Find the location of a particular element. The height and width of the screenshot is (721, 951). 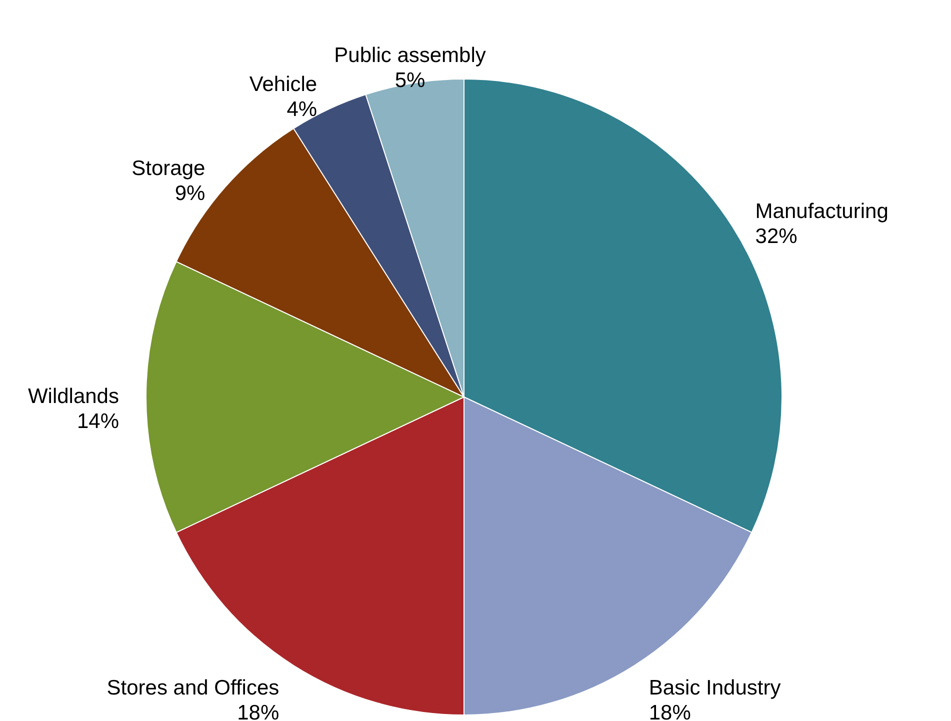

slice-label: Manufacturing is located at coordinates (821, 212).